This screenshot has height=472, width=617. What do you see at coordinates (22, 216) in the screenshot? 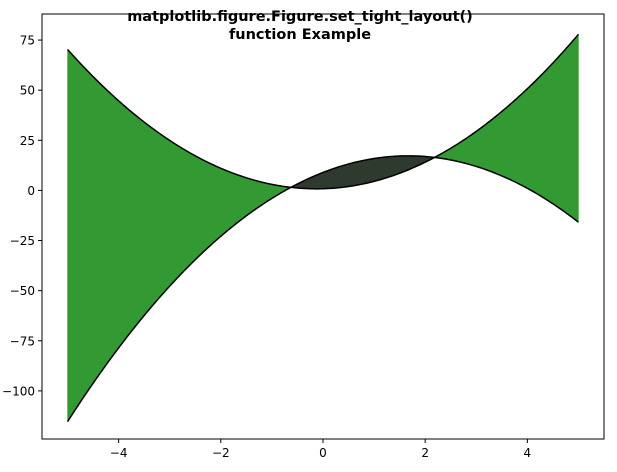
I see `y-axis-ticks: 75 50 25 0 −25 −50 −75 −100` at bounding box center [22, 216].